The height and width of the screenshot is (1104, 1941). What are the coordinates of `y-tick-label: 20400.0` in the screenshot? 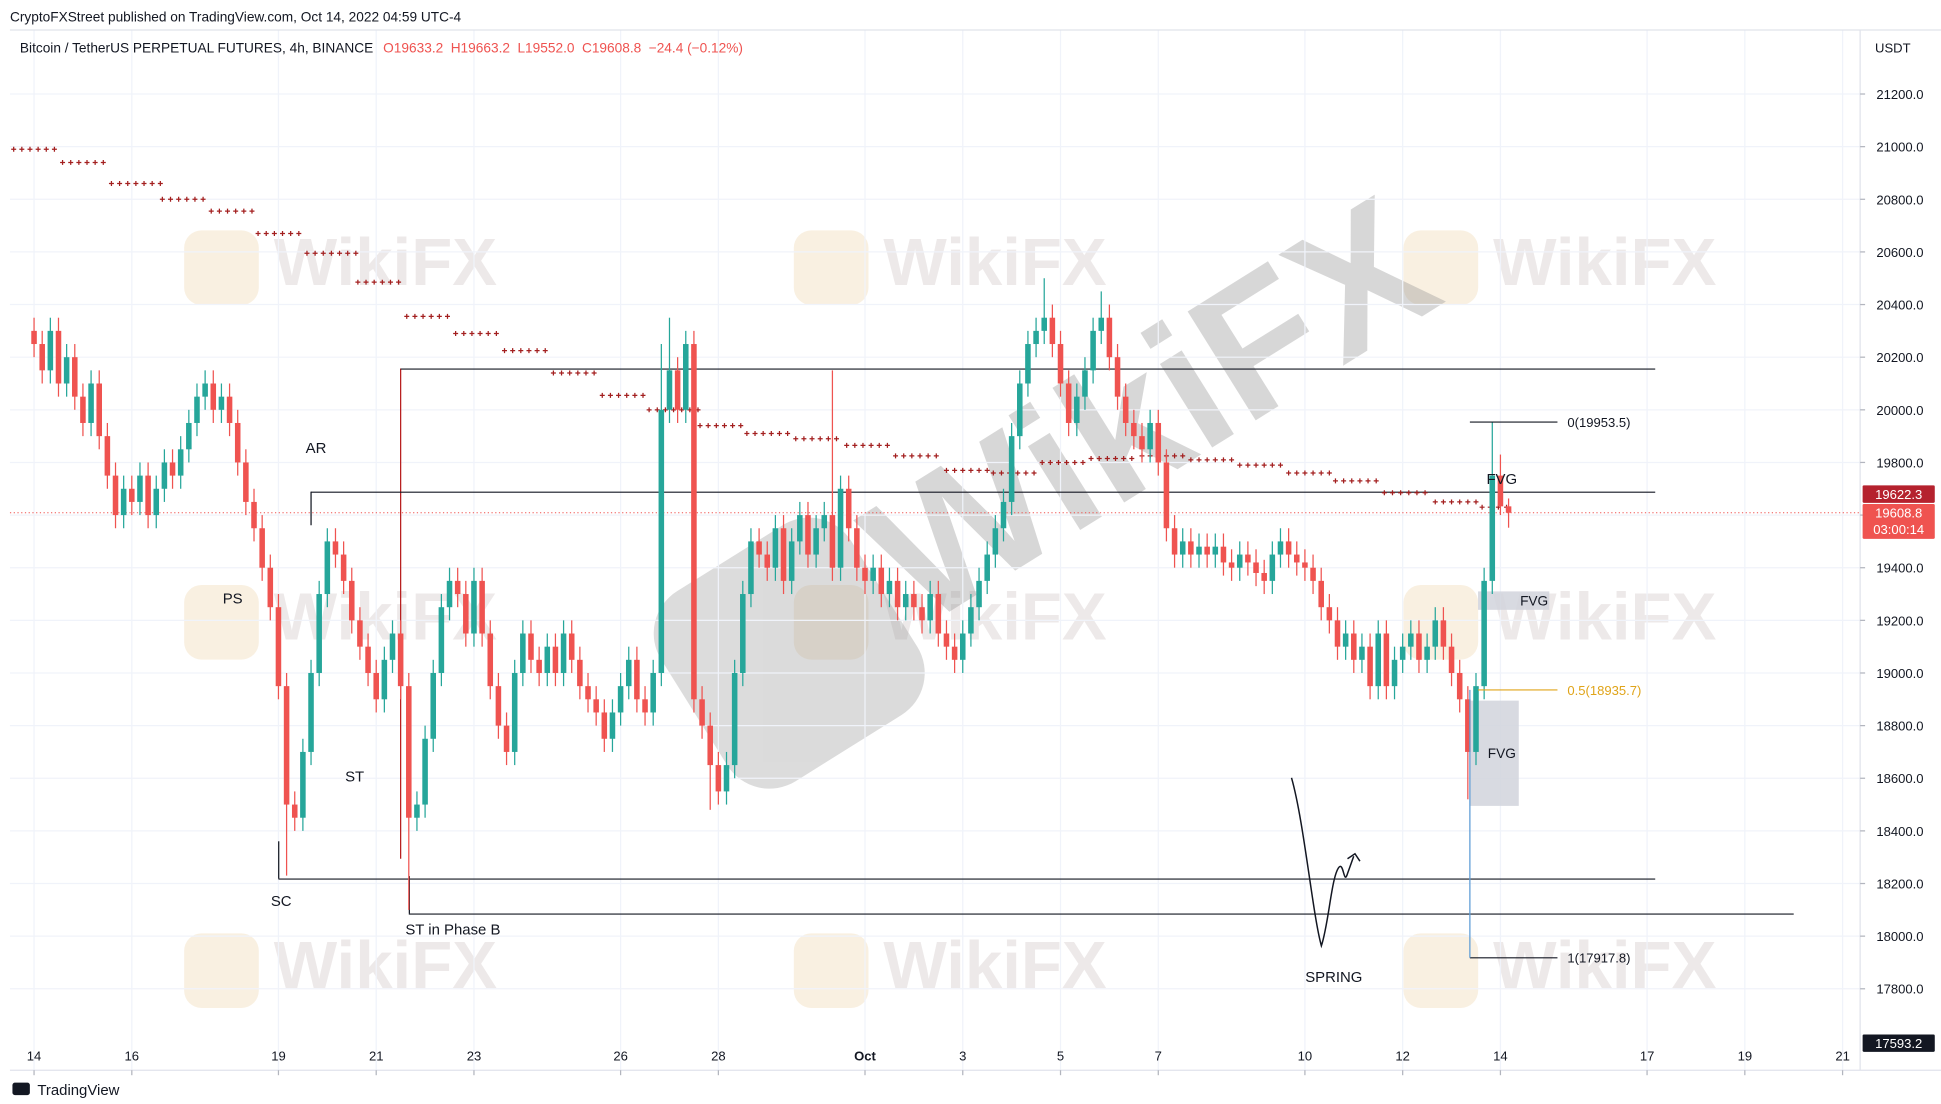 It's located at (1899, 305).